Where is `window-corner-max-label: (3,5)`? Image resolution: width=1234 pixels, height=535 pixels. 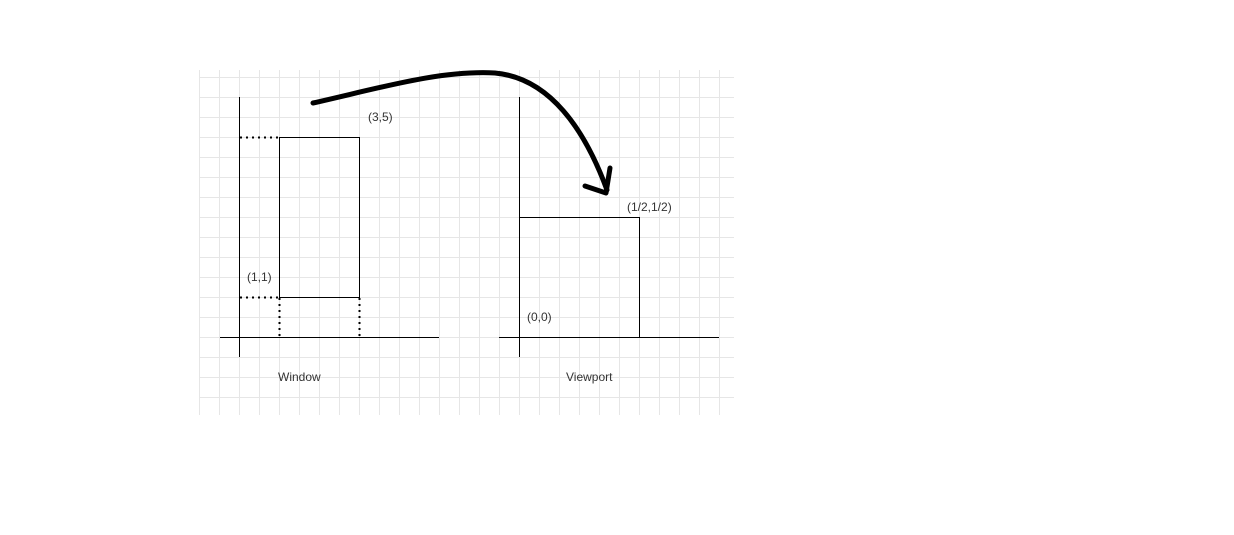
window-corner-max-label: (3,5) is located at coordinates (380, 117).